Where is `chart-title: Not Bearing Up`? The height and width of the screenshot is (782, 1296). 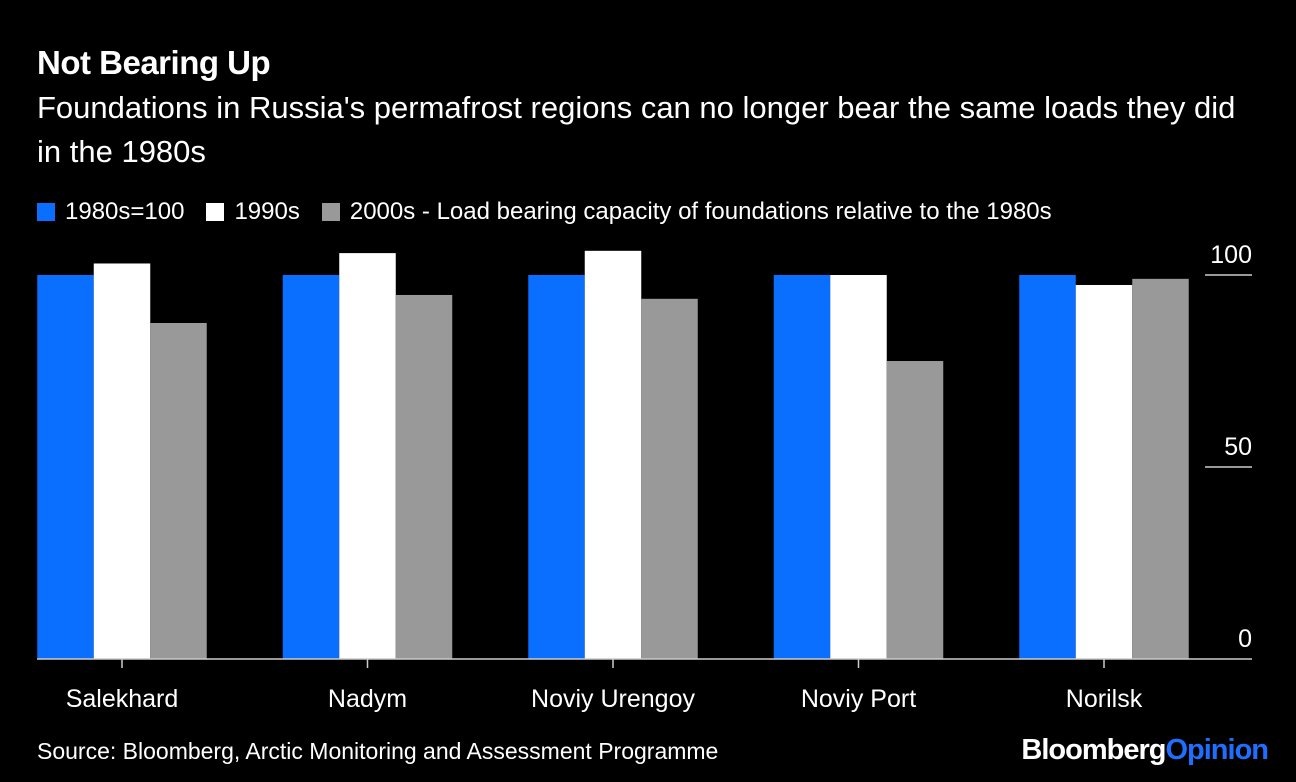 chart-title: Not Bearing Up is located at coordinates (154, 62).